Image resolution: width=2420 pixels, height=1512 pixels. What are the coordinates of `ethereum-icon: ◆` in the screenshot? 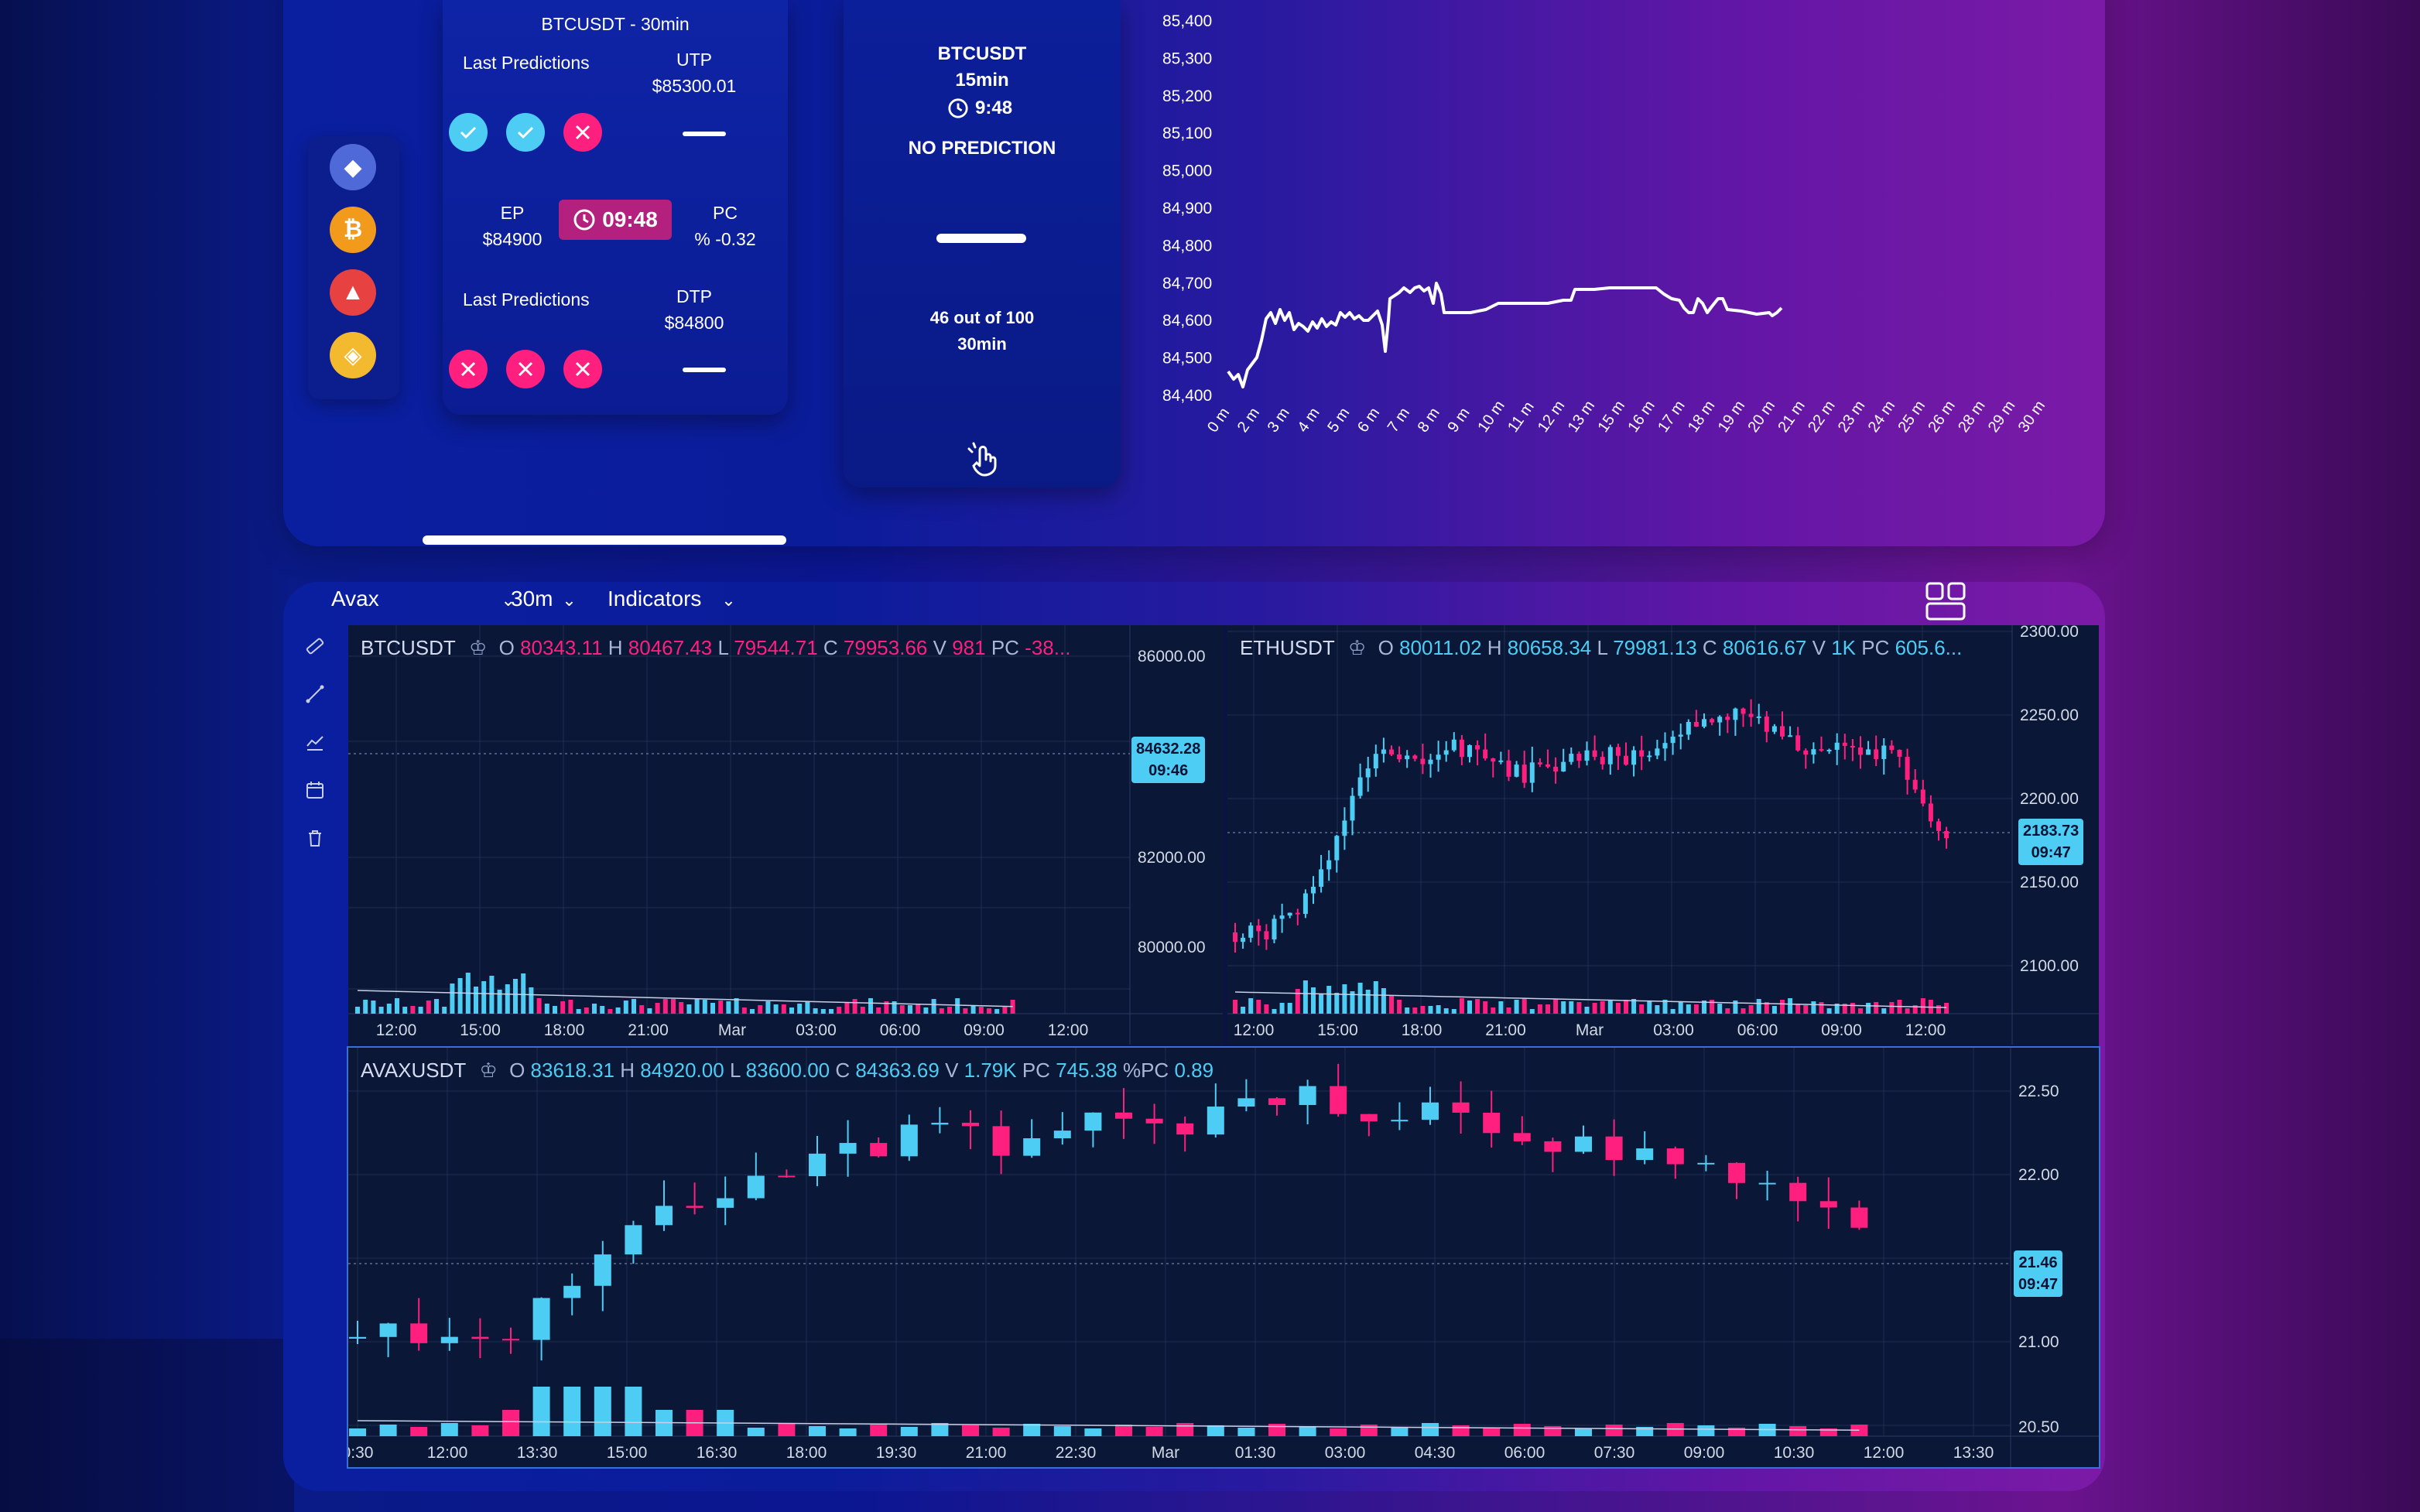 It's located at (353, 167).